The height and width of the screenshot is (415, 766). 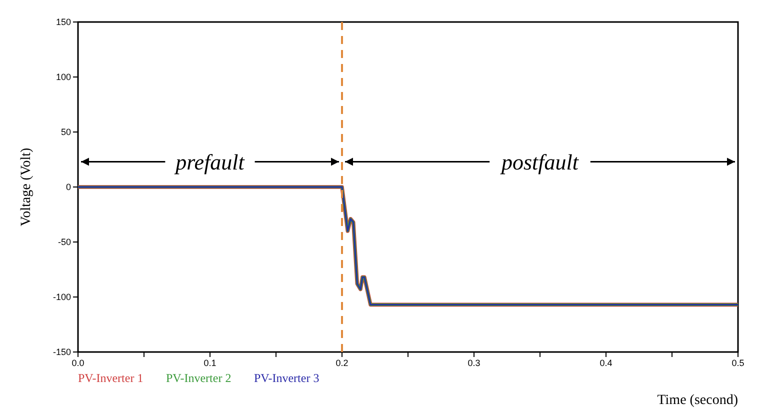 What do you see at coordinates (61, 297) in the screenshot?
I see `y-tick-label: -100` at bounding box center [61, 297].